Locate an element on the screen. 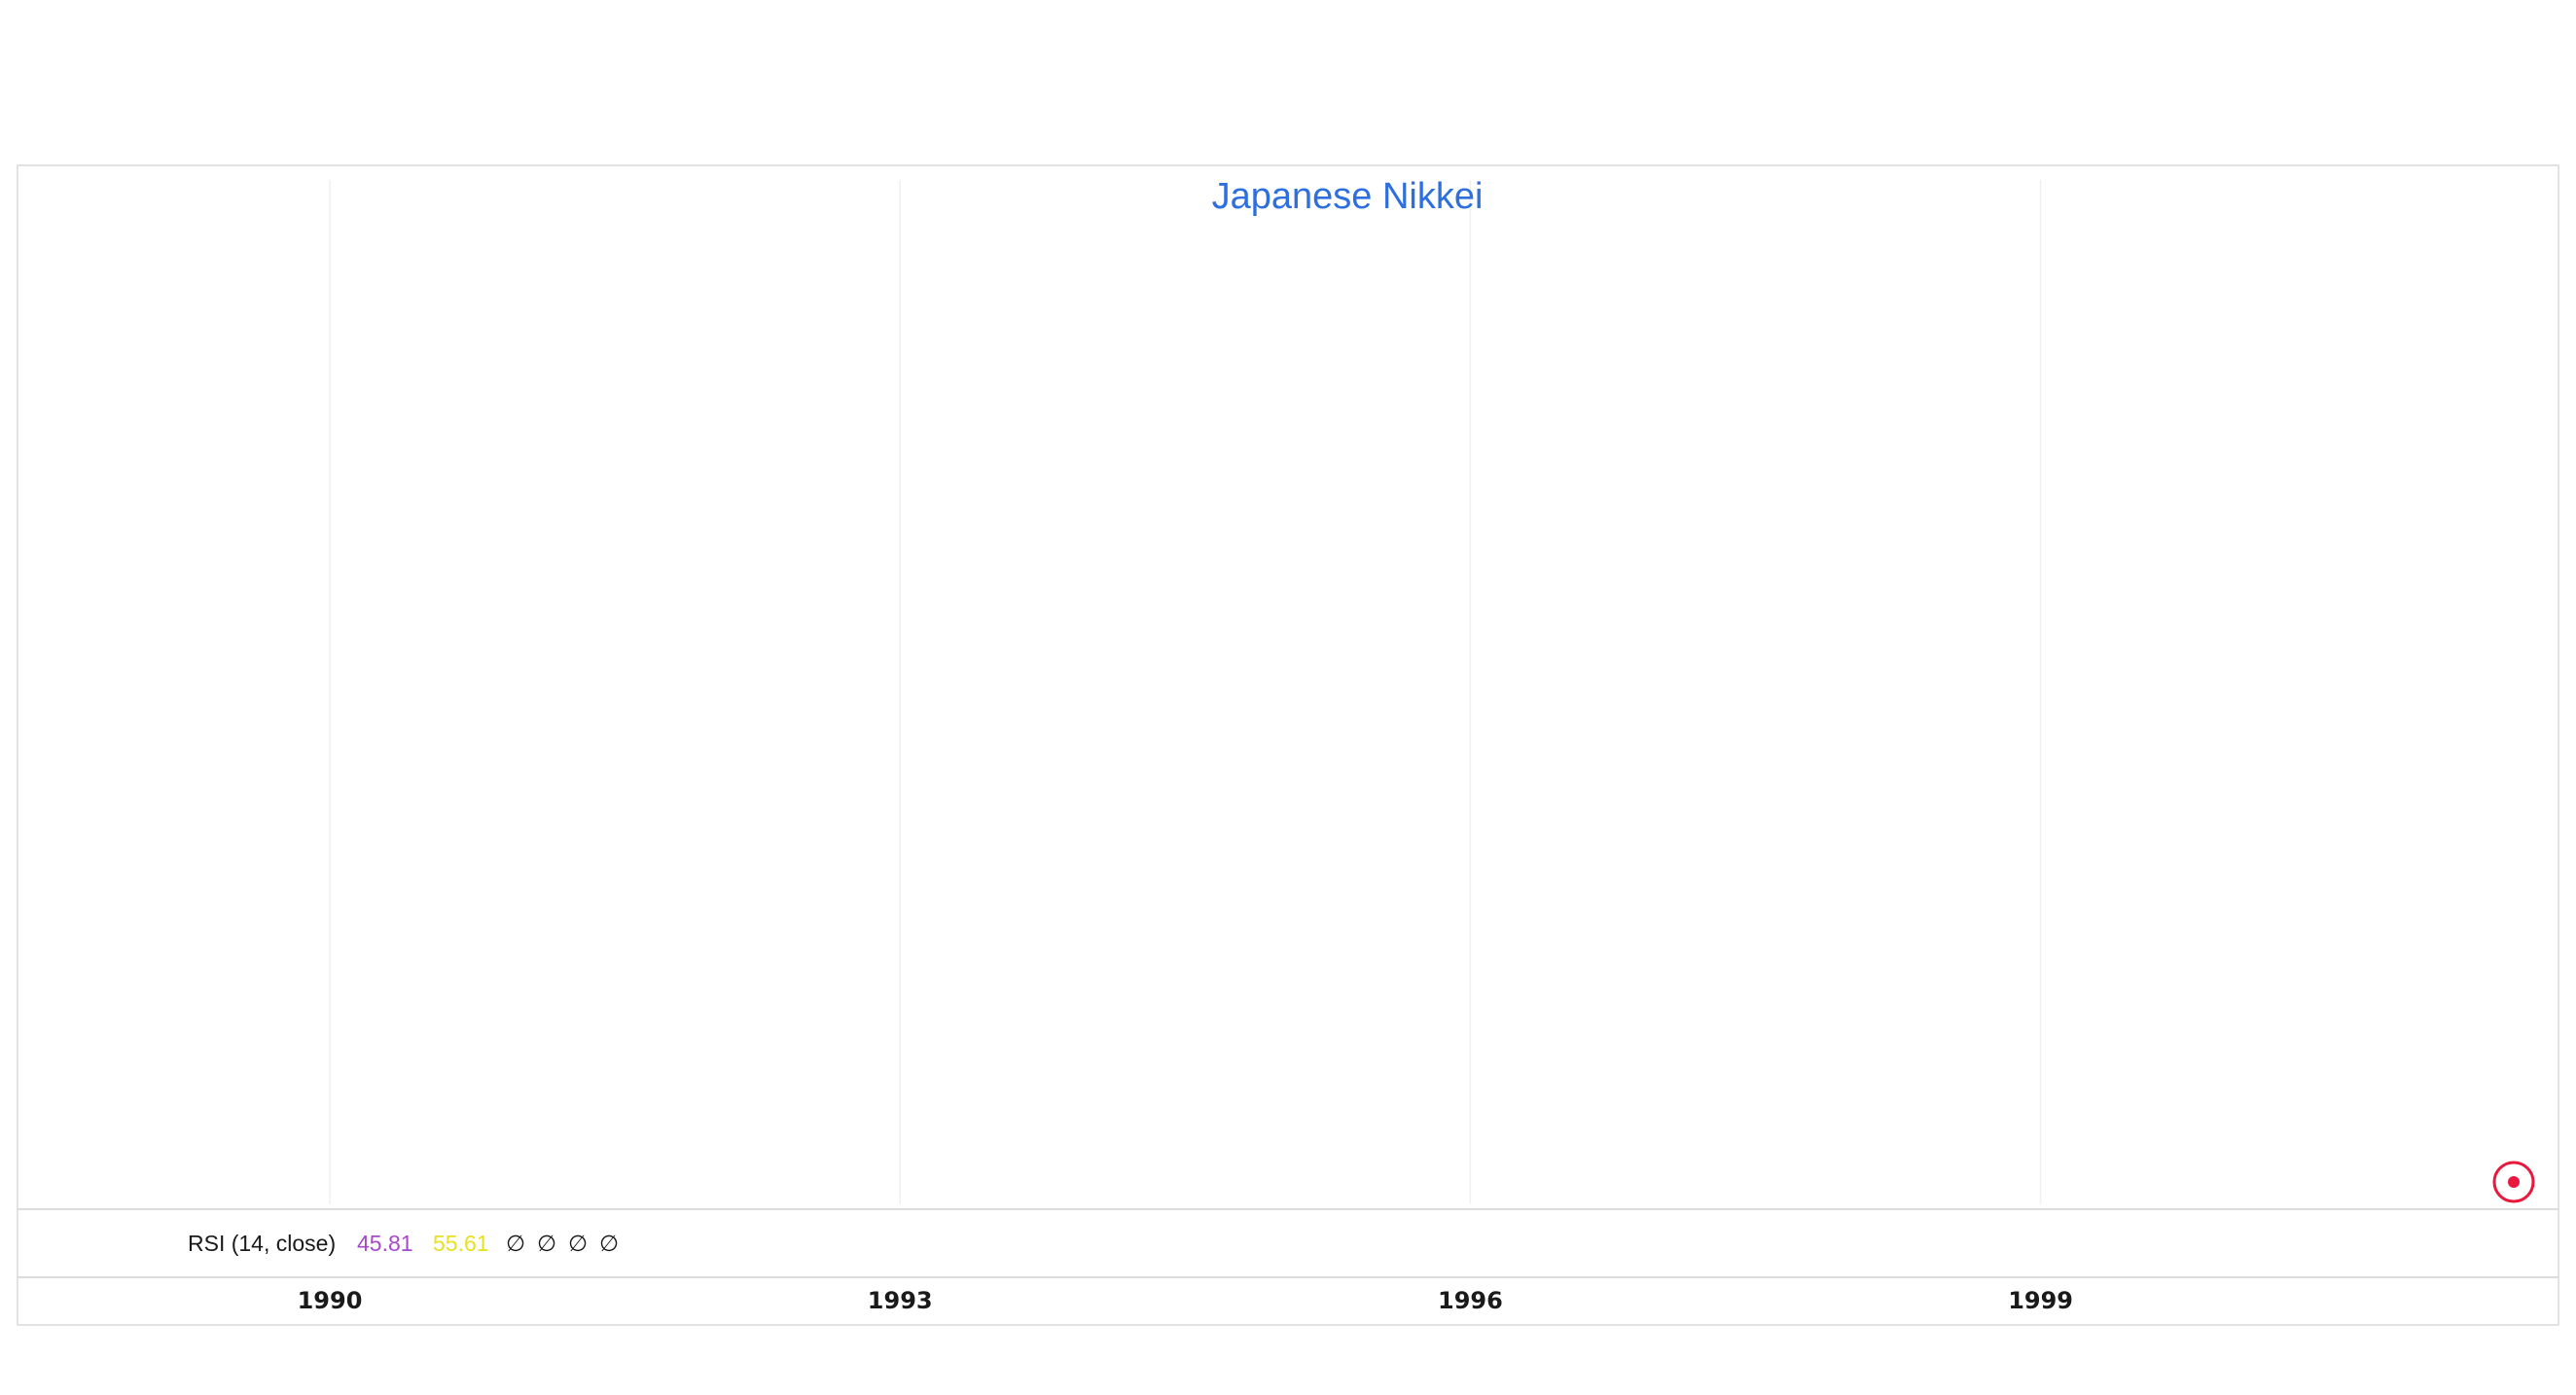 The height and width of the screenshot is (1395, 2576). x-tick-label: 1990 is located at coordinates (330, 1300).